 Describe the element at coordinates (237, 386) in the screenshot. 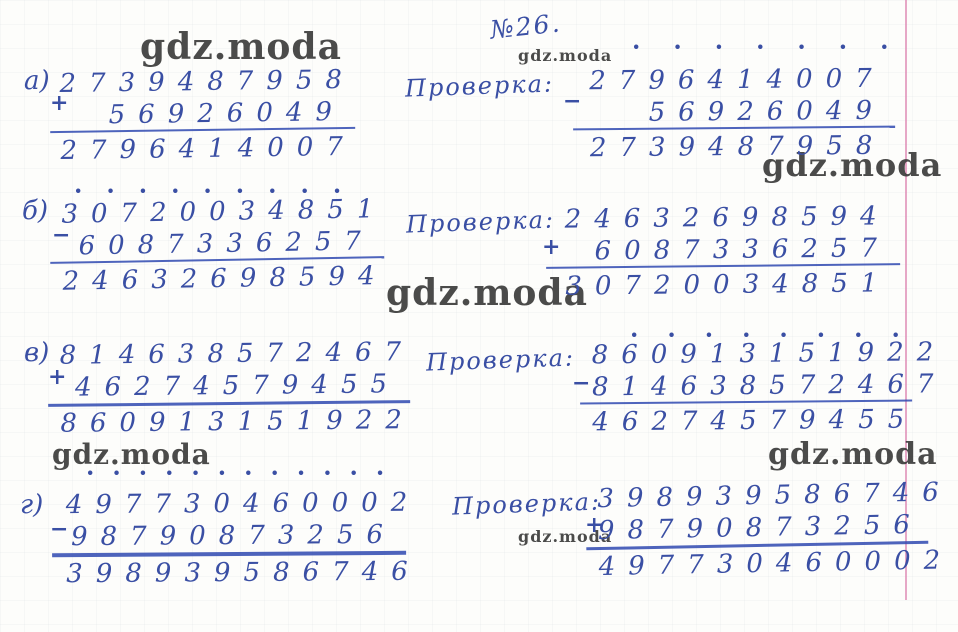

I see `operand2-row: 46274579455` at that location.